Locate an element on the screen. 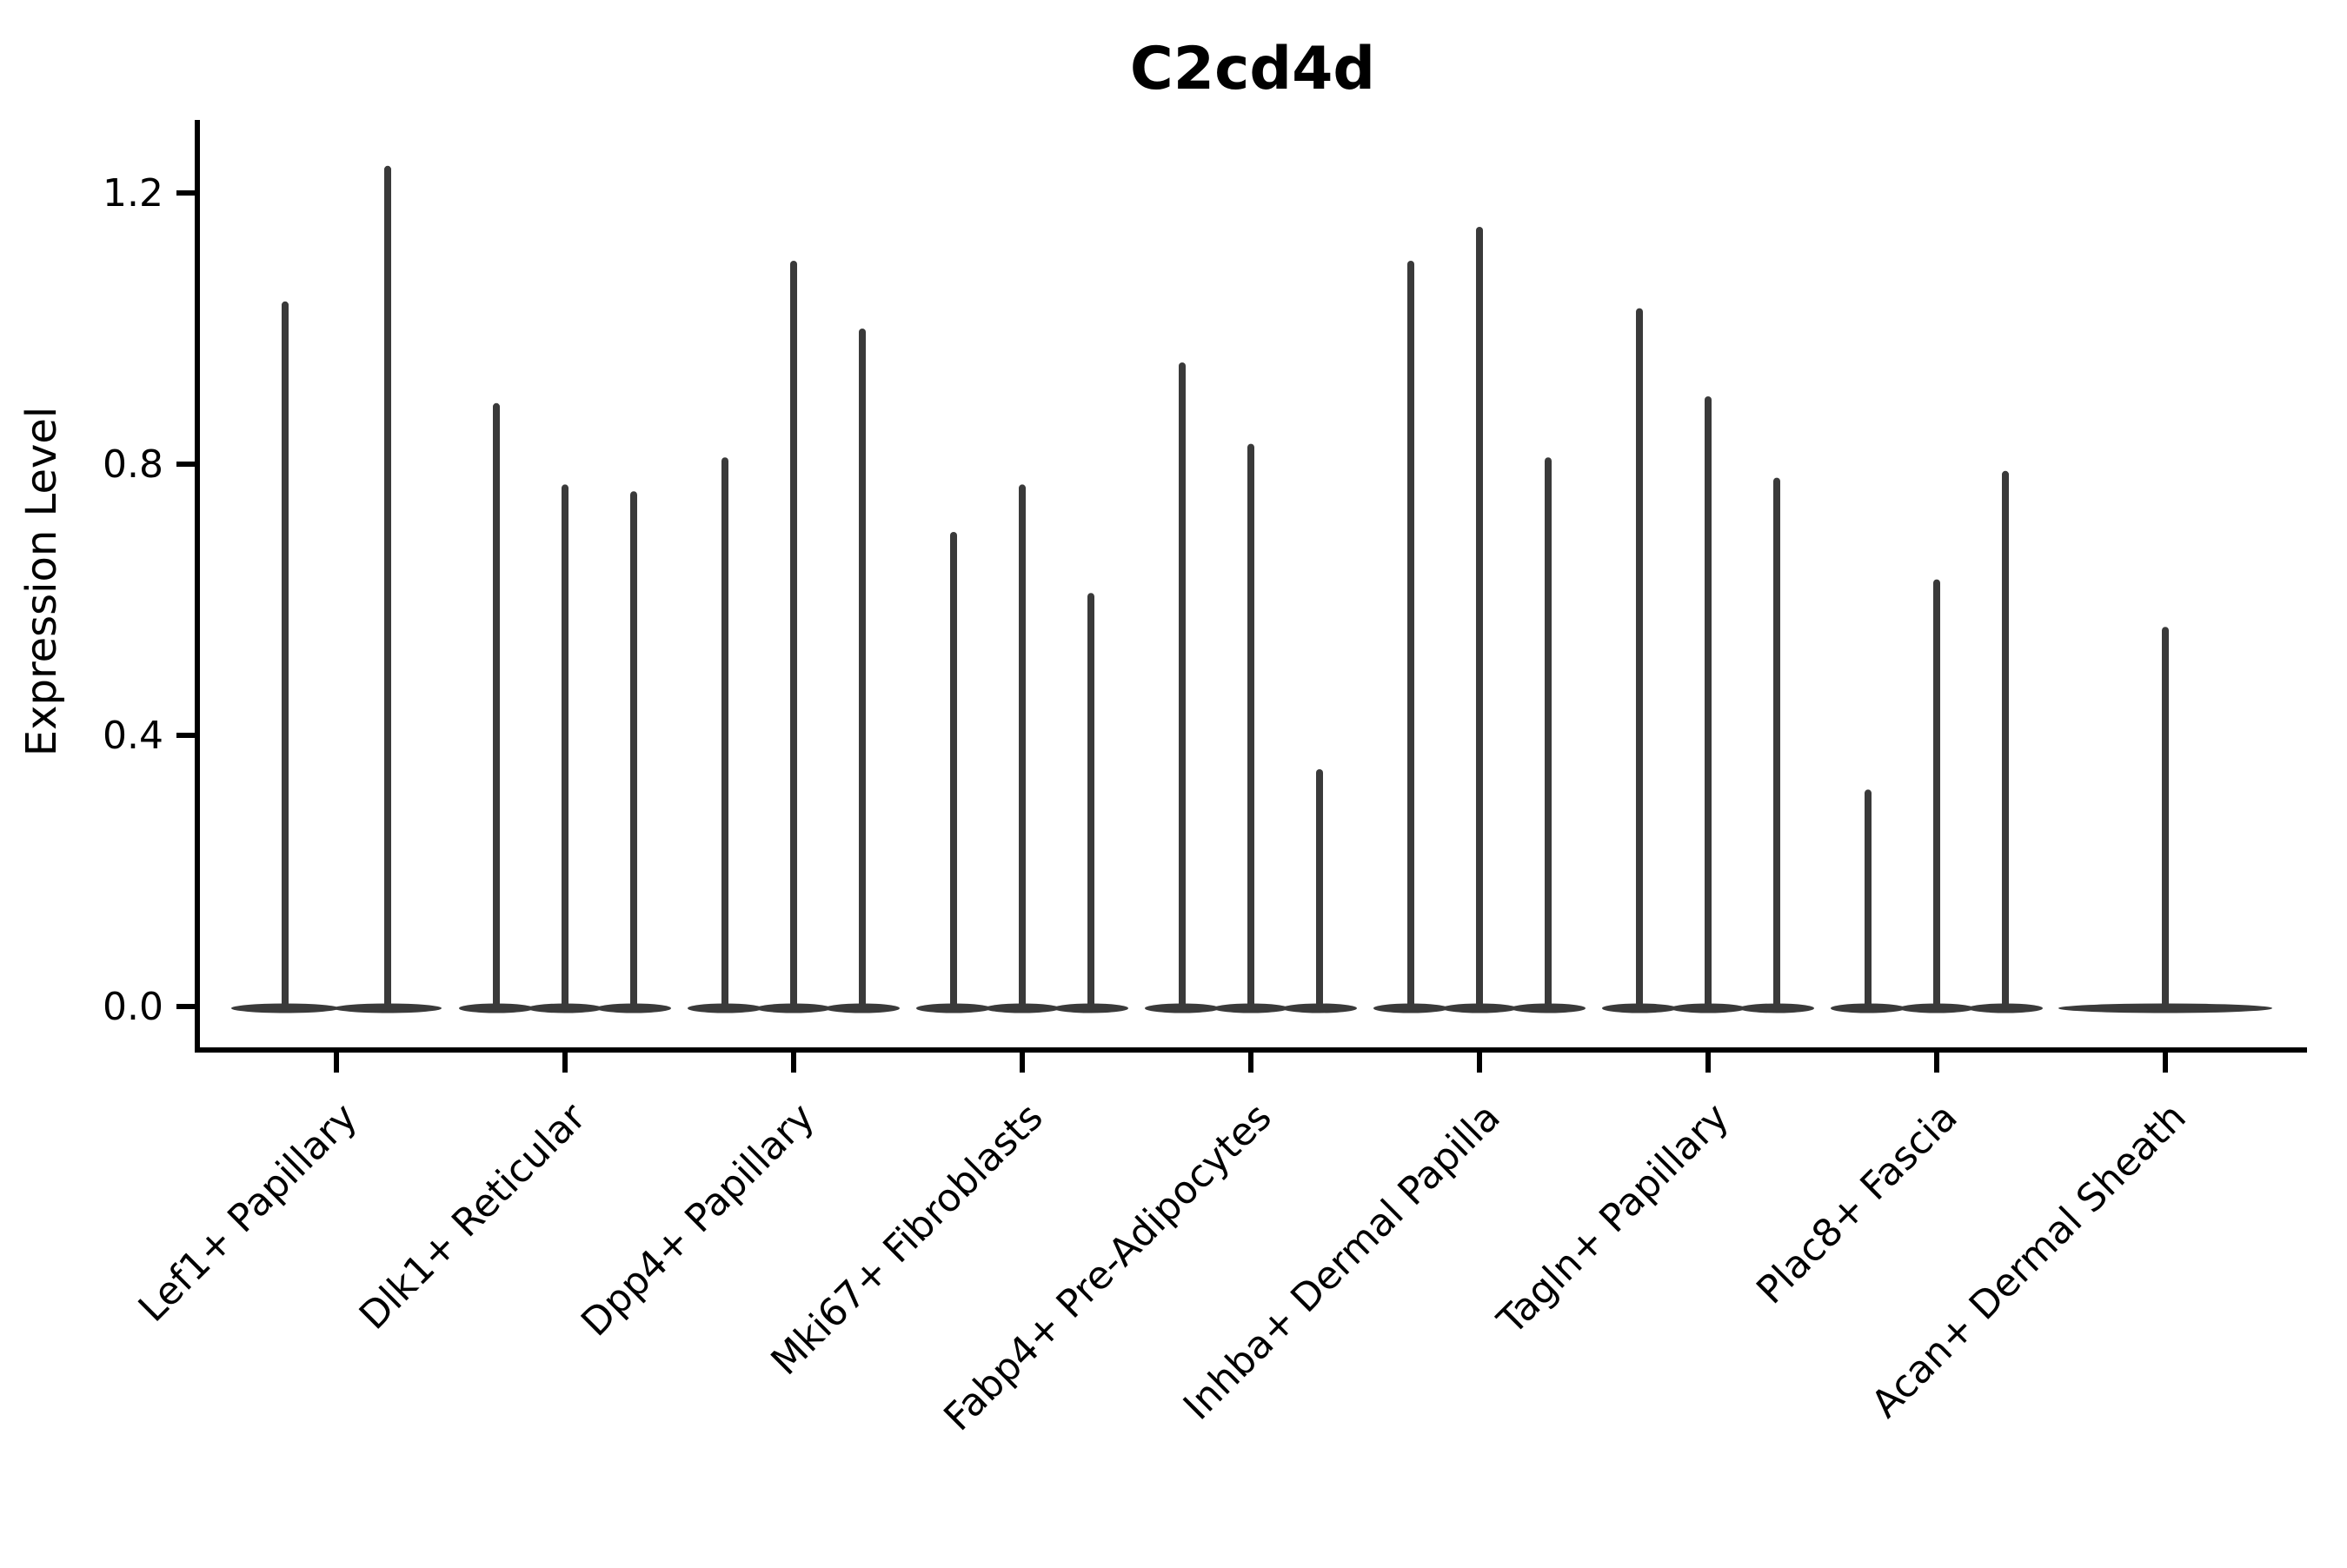  y-tick-label: 0.0 is located at coordinates (133, 1007).